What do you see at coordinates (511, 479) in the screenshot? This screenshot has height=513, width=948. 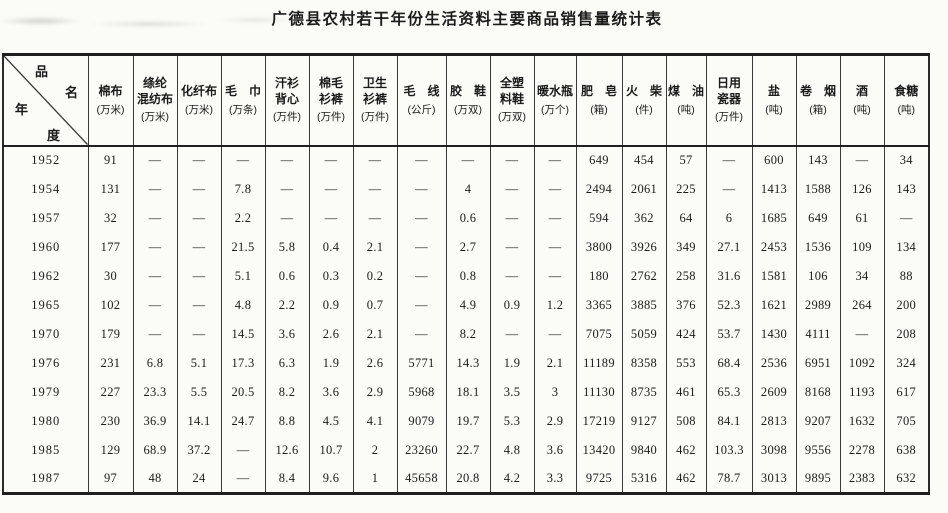 I see `value-cell-all-plastic-shoes: 4.2` at bounding box center [511, 479].